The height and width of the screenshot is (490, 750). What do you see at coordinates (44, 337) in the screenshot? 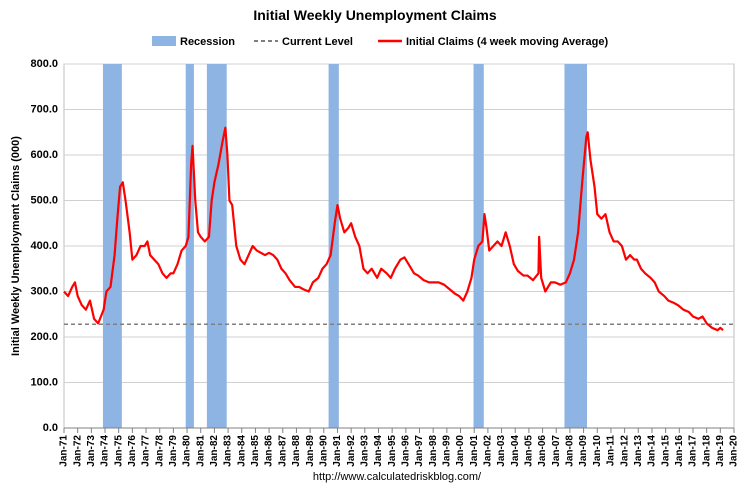
I see `y-tick-label: 200.0` at bounding box center [44, 337].